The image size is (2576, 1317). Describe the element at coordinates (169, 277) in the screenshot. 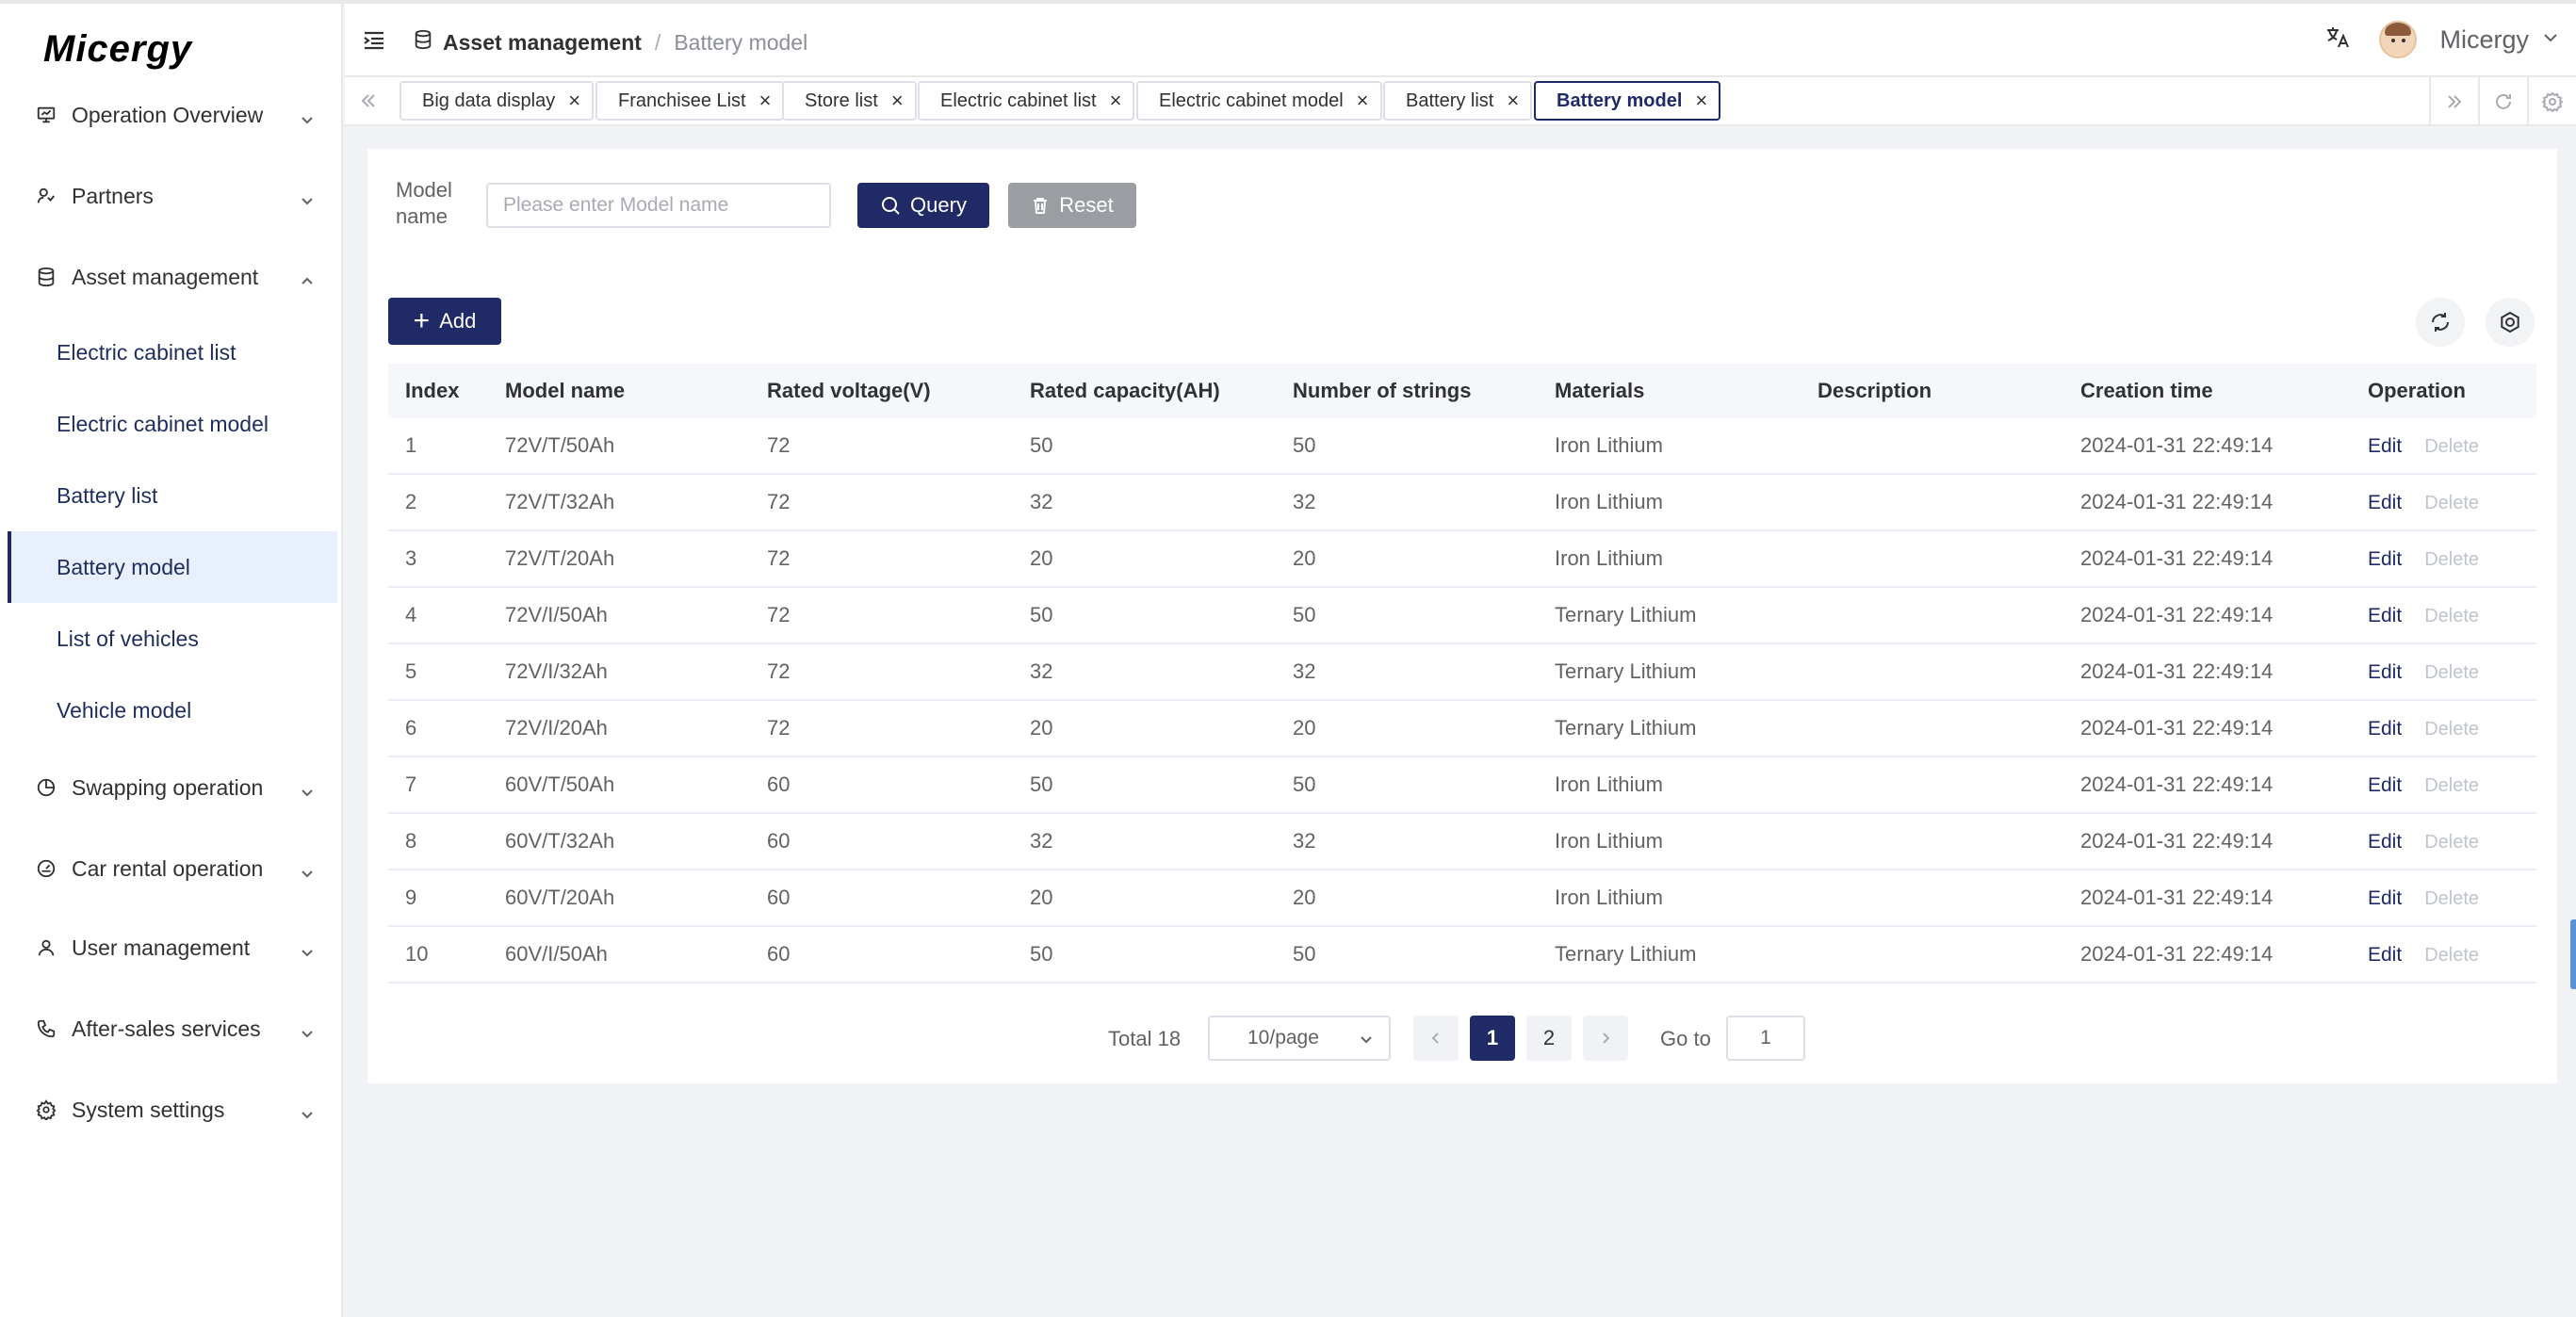

I see `sidebar-item-asset-management: Asset management` at that location.